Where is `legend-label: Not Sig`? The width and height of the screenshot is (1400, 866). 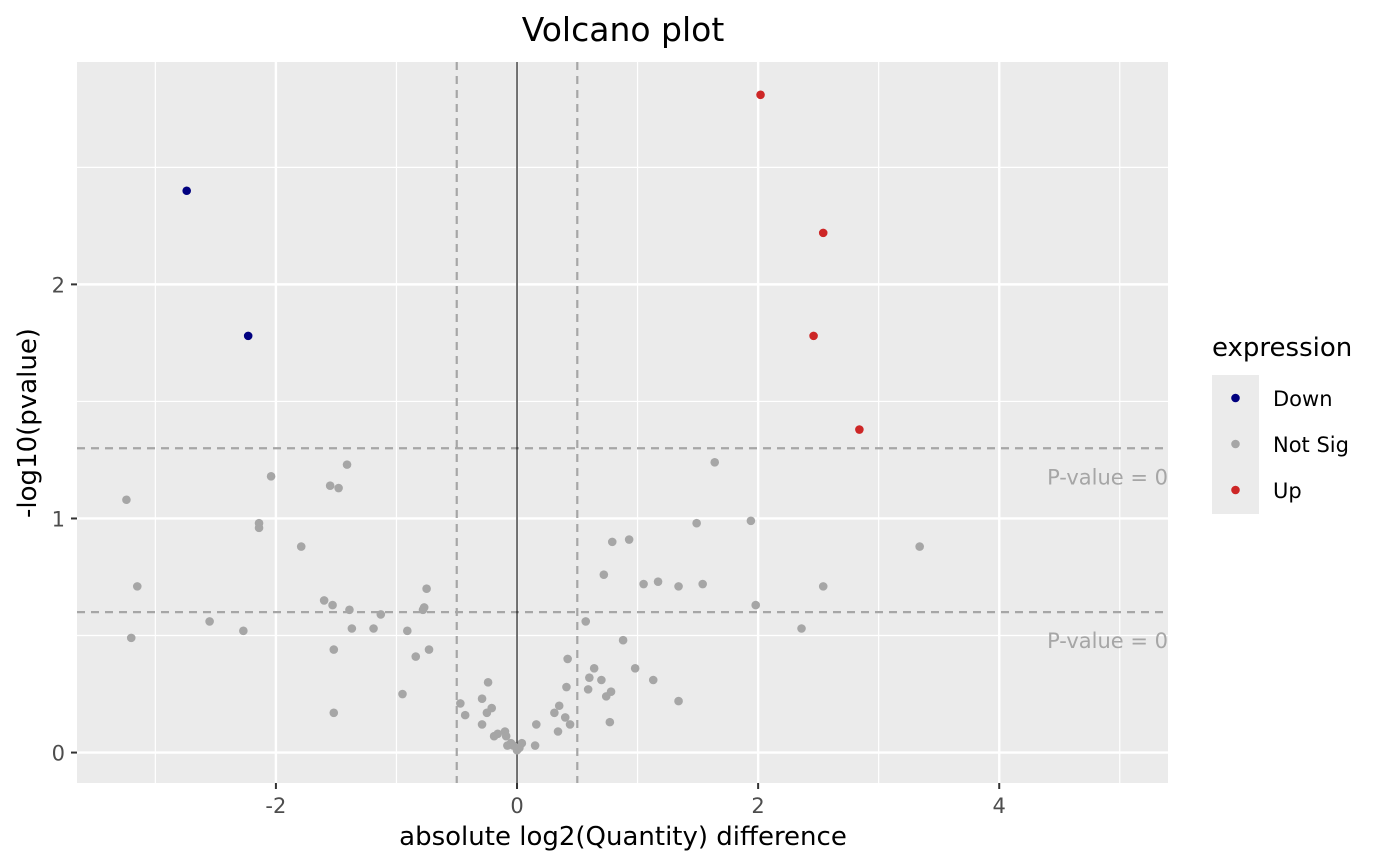
legend-label: Not Sig is located at coordinates (1311, 445).